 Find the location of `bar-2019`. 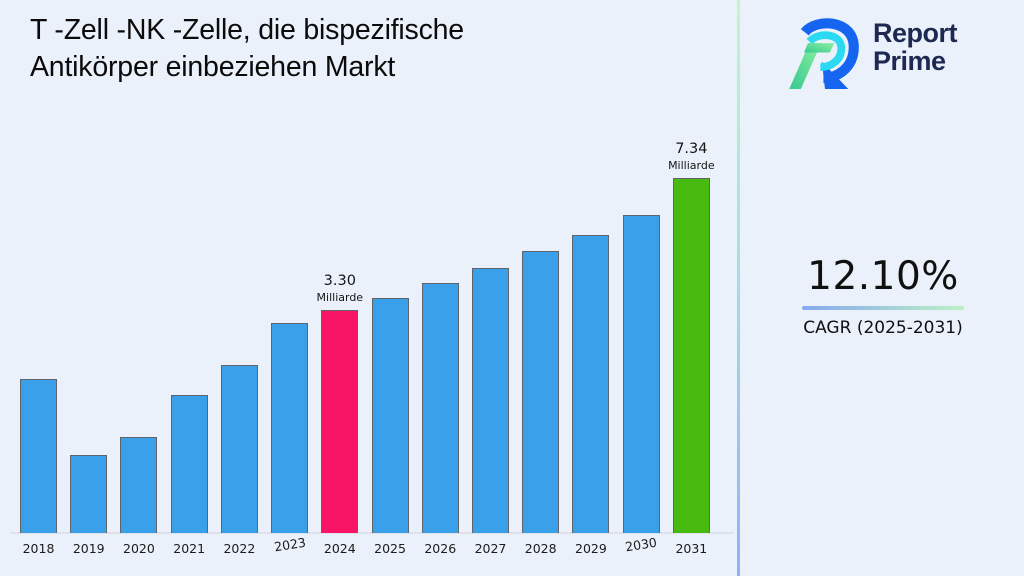

bar-2019 is located at coordinates (89, 494).